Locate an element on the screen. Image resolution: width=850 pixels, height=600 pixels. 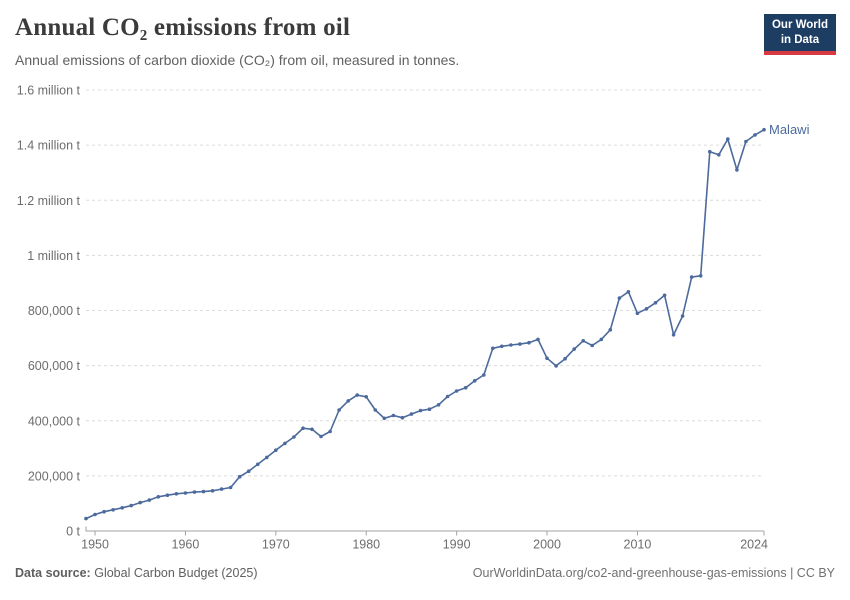
y-axis-tick-label: 400,000 t is located at coordinates (54, 421).